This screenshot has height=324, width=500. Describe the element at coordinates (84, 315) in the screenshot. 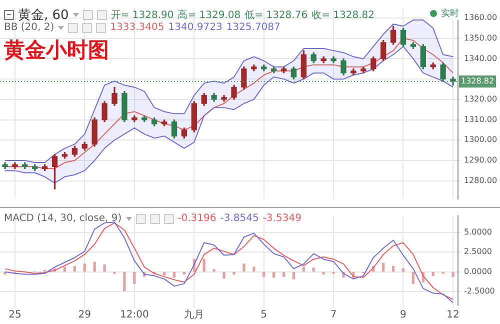

I see `x-tick-label: 29` at that location.